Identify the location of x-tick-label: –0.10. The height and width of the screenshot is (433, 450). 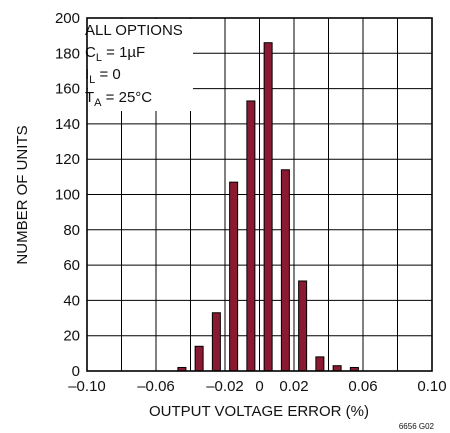
(87, 386).